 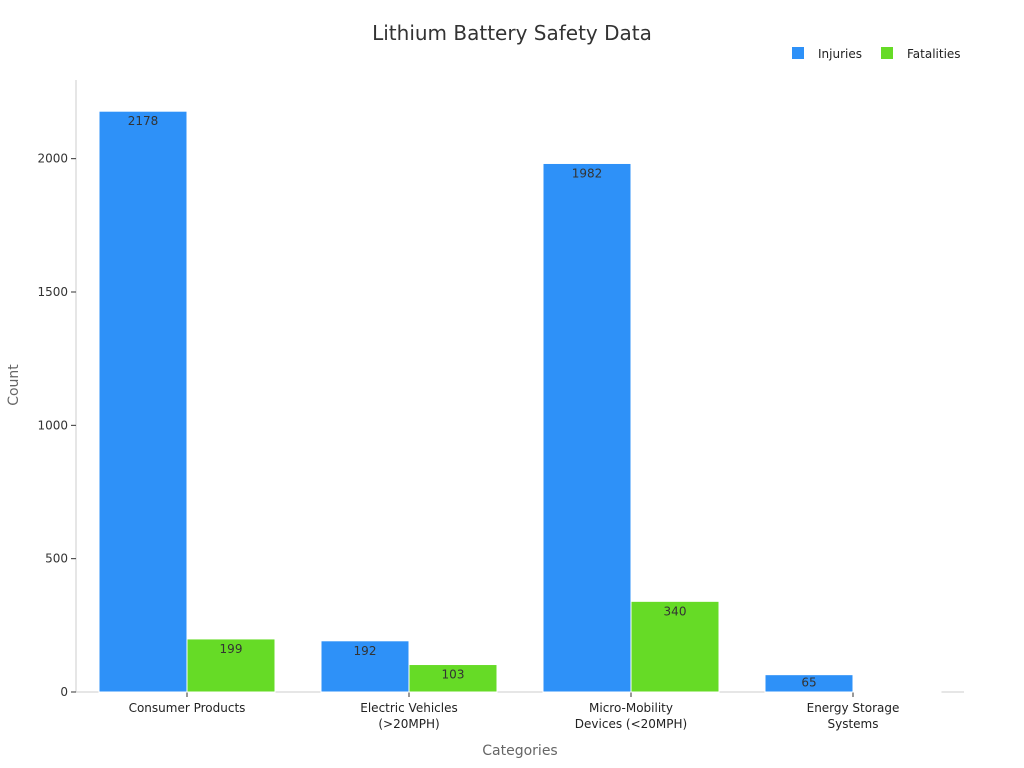 I want to click on chart-title: Lithium Battery Safety Data, so click(x=512, y=33).